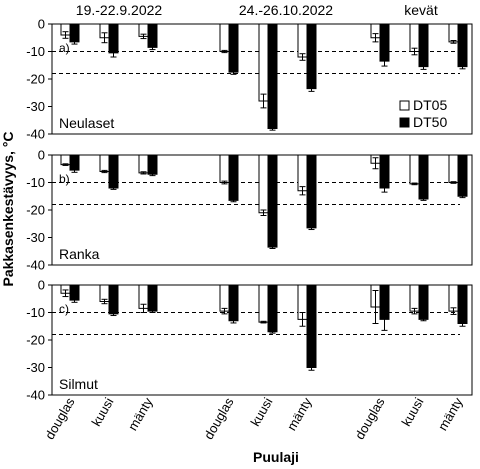  I want to click on panel-name: Silmut, so click(78, 384).